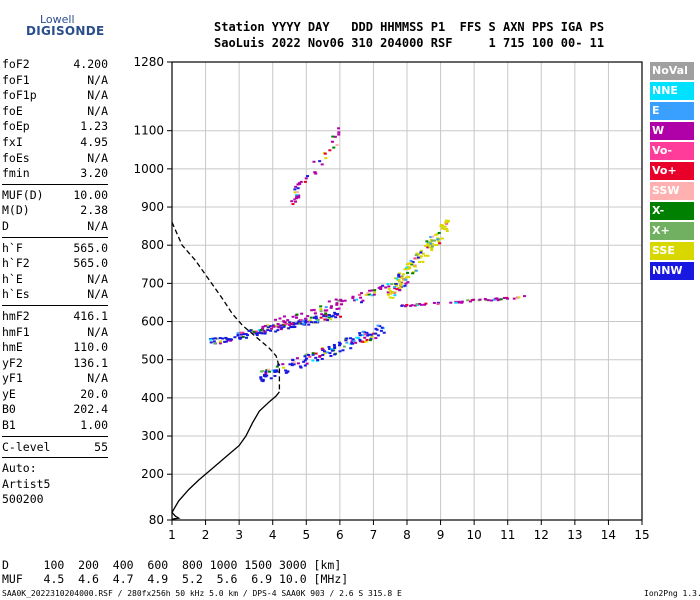 The image size is (700, 600). I want to click on param-value: 416.1, so click(90, 315).